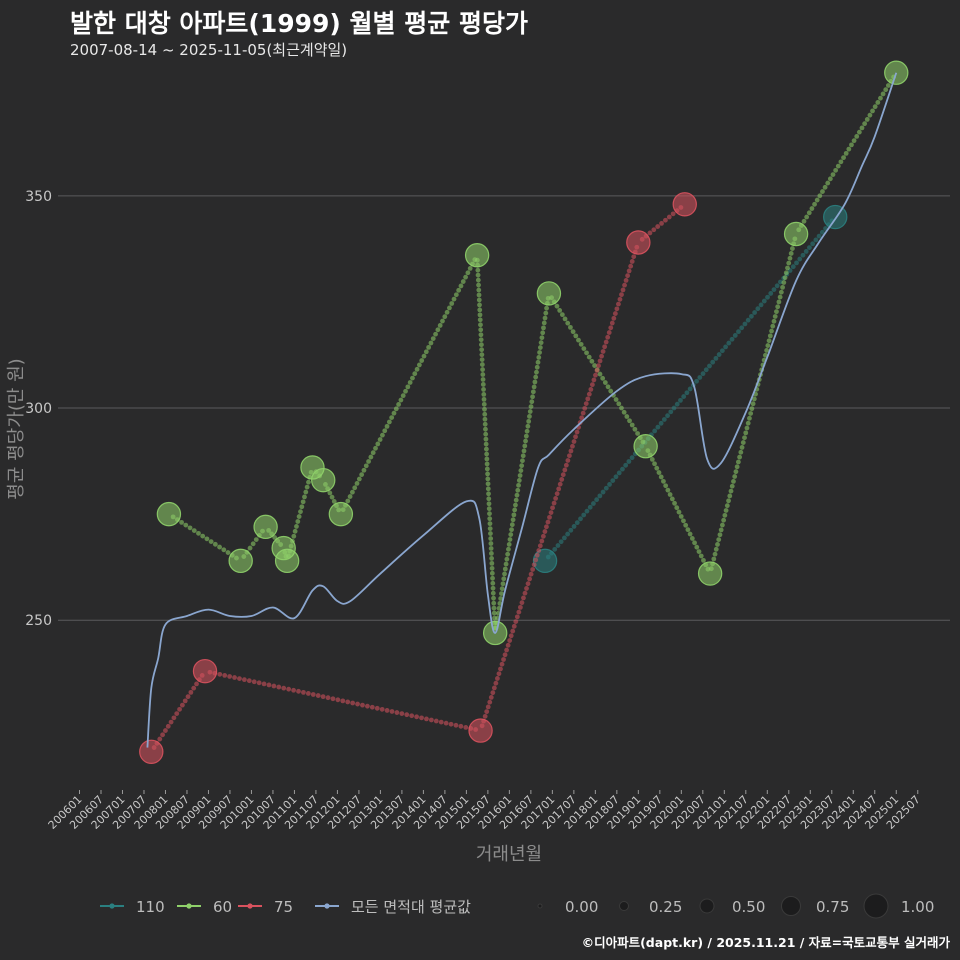 The width and height of the screenshot is (960, 960). Describe the element at coordinates (38, 409) in the screenshot. I see `y-tick-label: 300` at that location.